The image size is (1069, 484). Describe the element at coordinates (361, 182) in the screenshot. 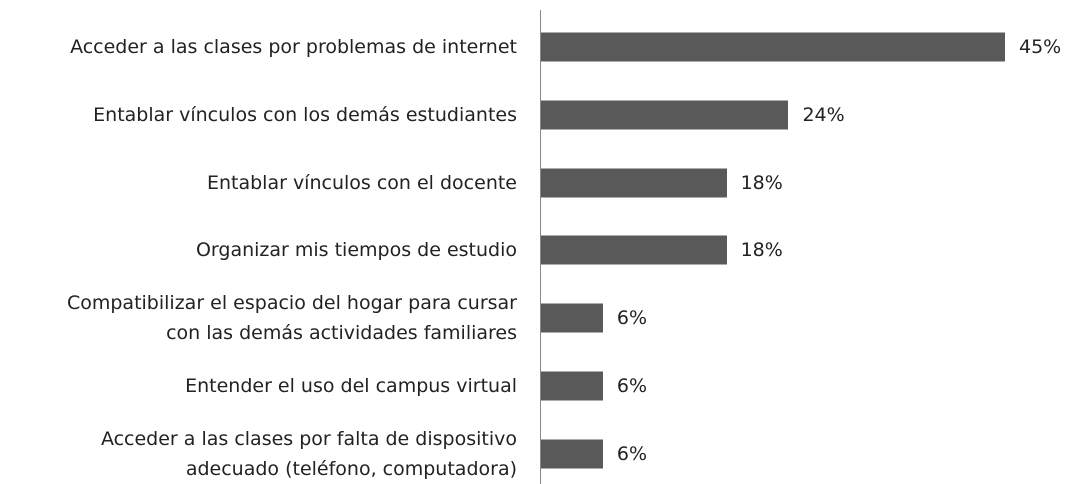

I see `category-label: Entablar vínculos con el docente` at that location.